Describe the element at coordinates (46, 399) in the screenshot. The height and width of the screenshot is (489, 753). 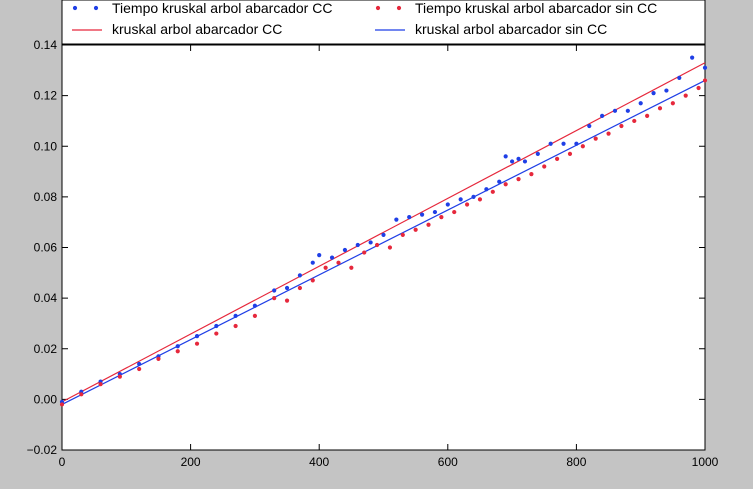
I see `y-tick-label: 0.00` at that location.